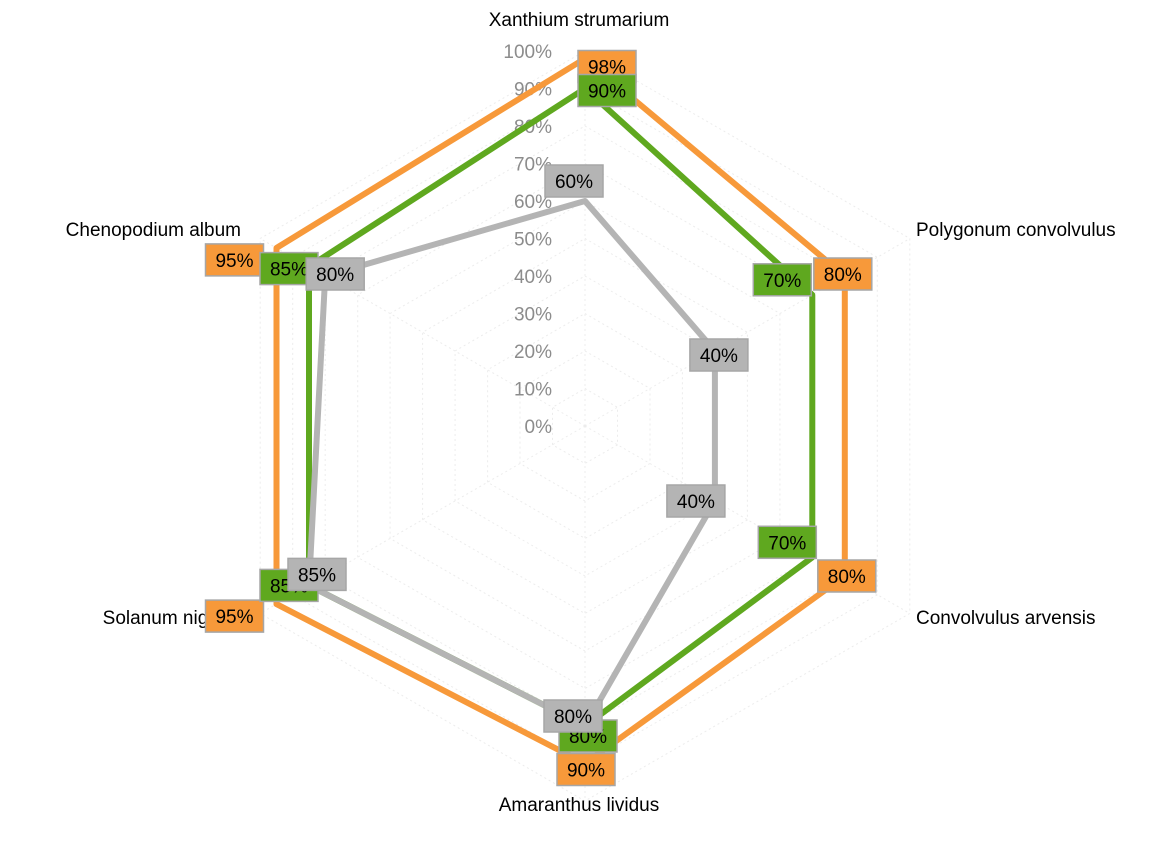 The image size is (1175, 842). I want to click on r-tick-label: 10%, so click(533, 390).